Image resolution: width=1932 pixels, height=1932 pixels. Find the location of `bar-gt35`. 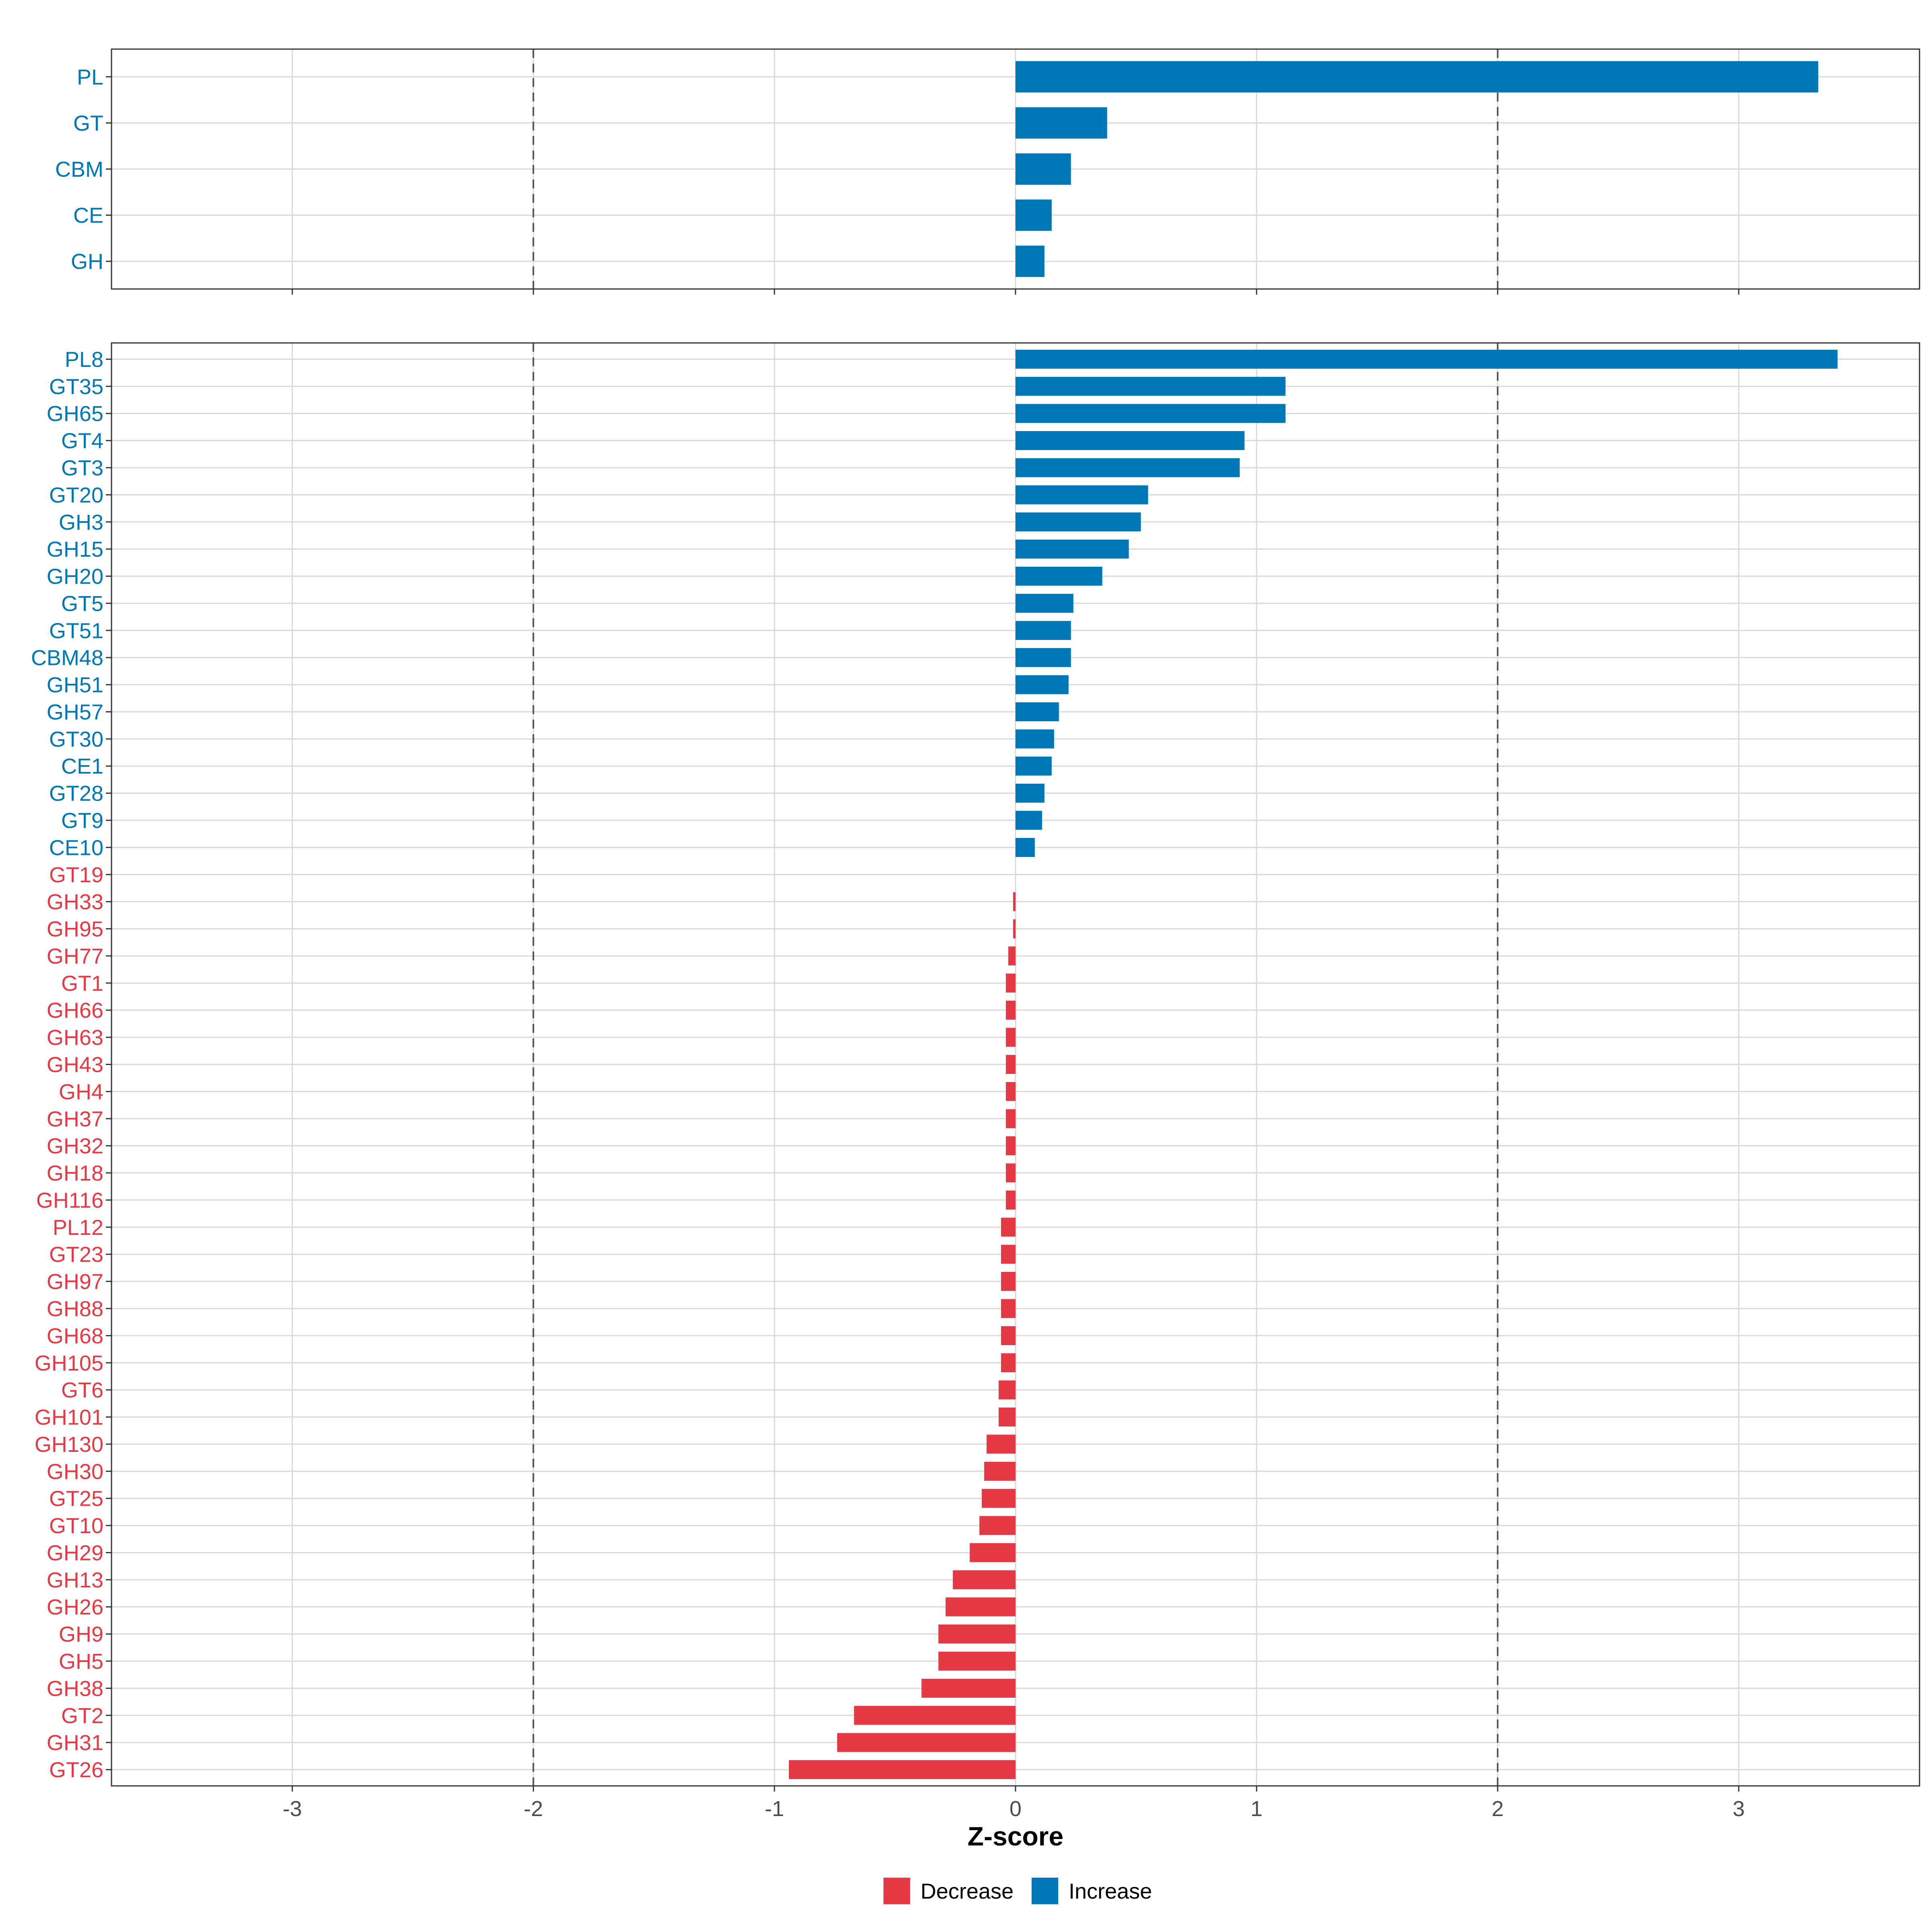

bar-gt35 is located at coordinates (1151, 386).